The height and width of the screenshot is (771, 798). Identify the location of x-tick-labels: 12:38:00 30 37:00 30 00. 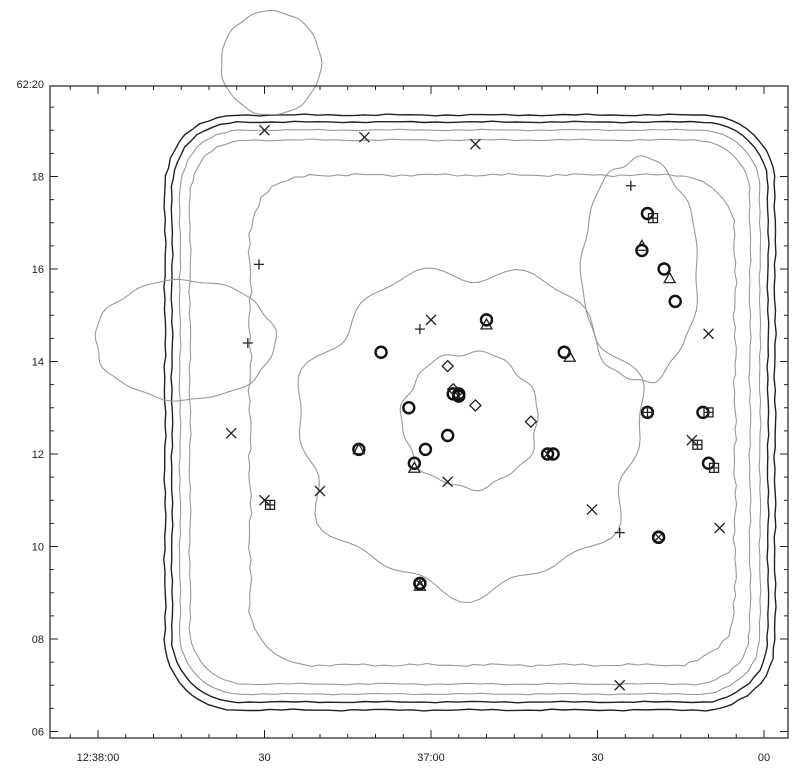
(424, 758).